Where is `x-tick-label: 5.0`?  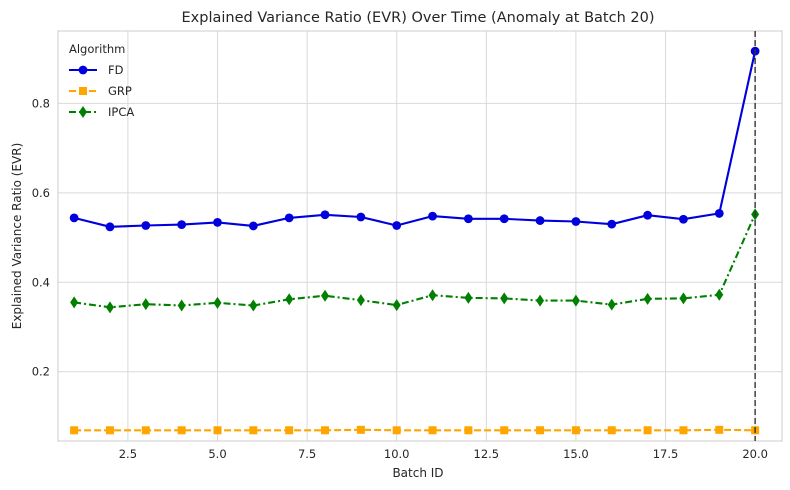
x-tick-label: 5.0 is located at coordinates (217, 454).